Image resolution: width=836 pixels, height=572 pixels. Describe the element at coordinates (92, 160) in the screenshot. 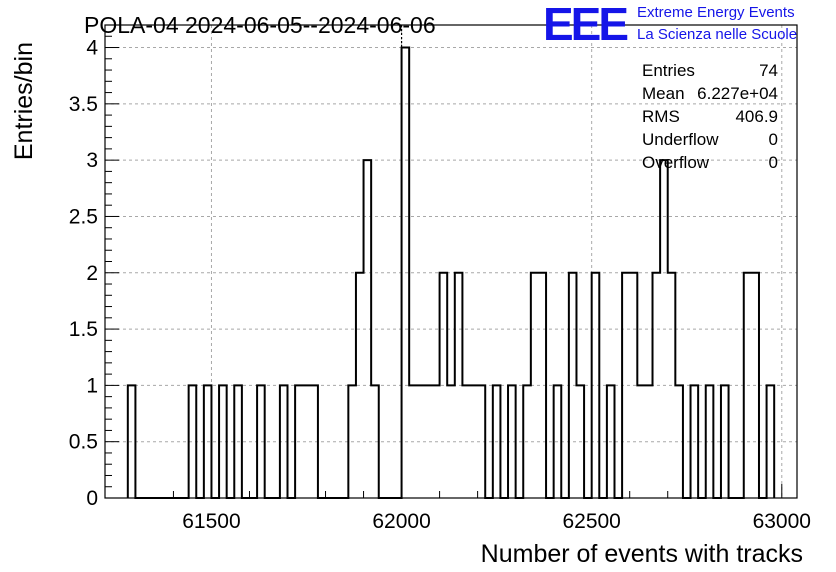

I see `y-tick-label: 3` at that location.